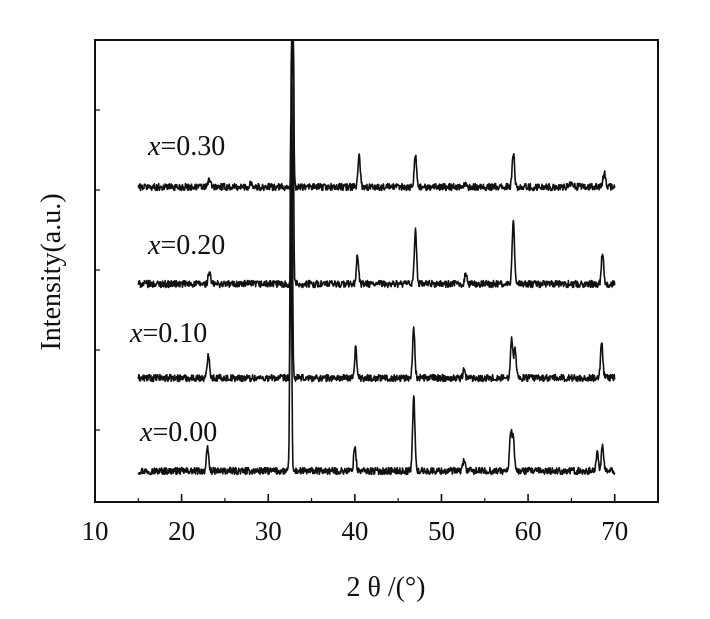 Image resolution: width=710 pixels, height=619 pixels. I want to click on series-label-2: x=0.20, so click(186, 245).